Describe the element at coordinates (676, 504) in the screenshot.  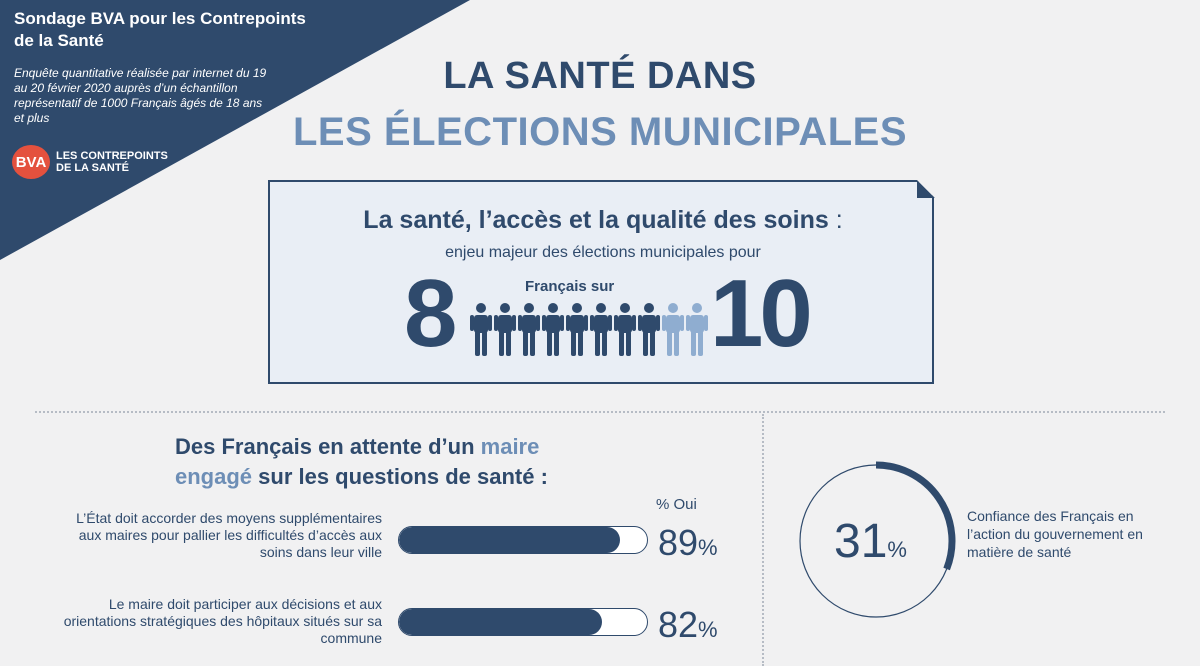
I see `pct-oui-header: % Oui` at that location.